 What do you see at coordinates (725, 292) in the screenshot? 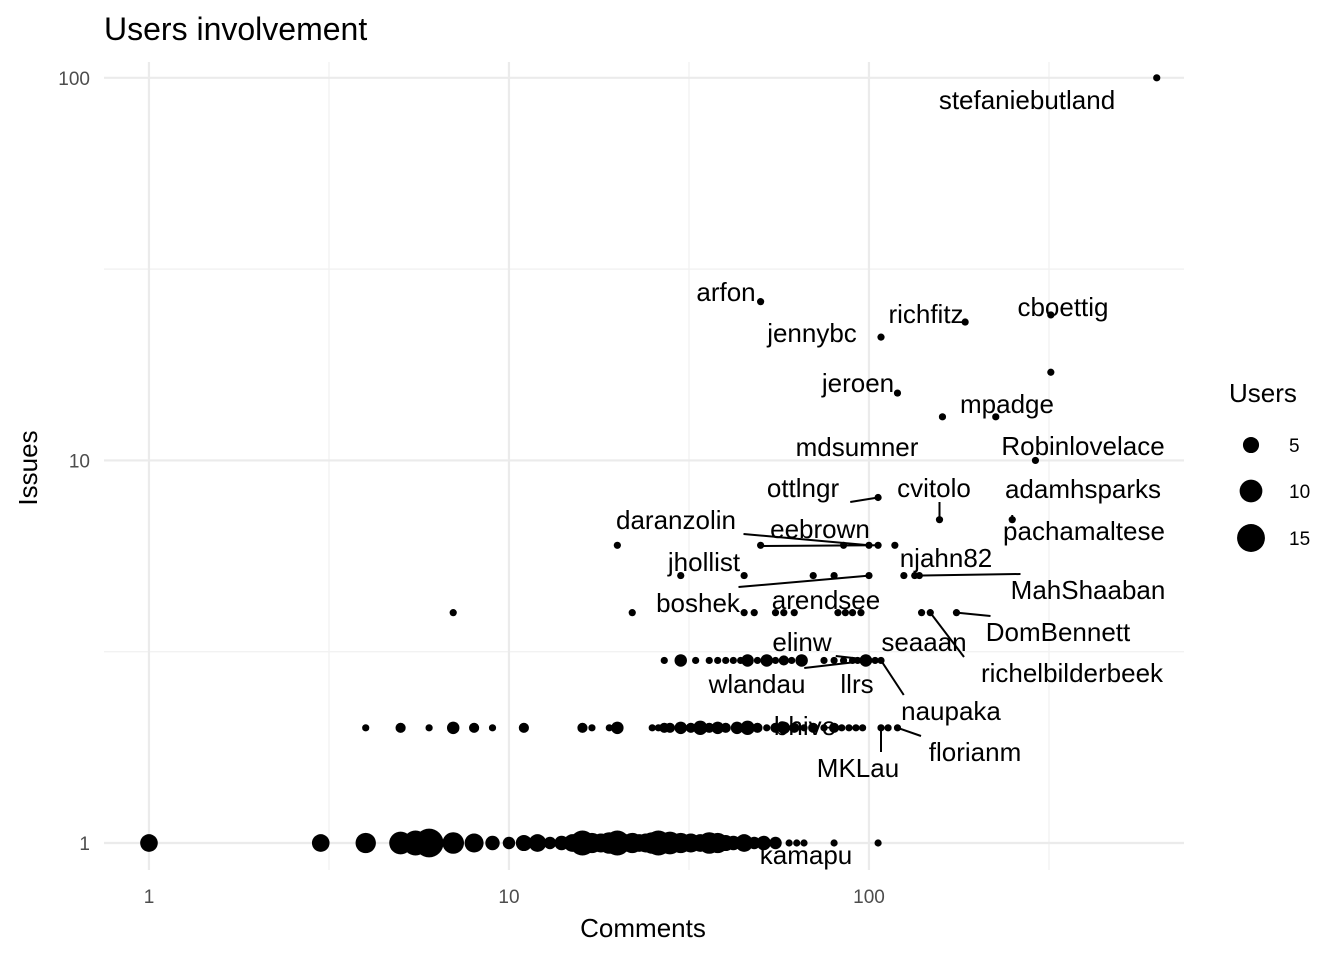
I see `point-label: arfon` at bounding box center [725, 292].